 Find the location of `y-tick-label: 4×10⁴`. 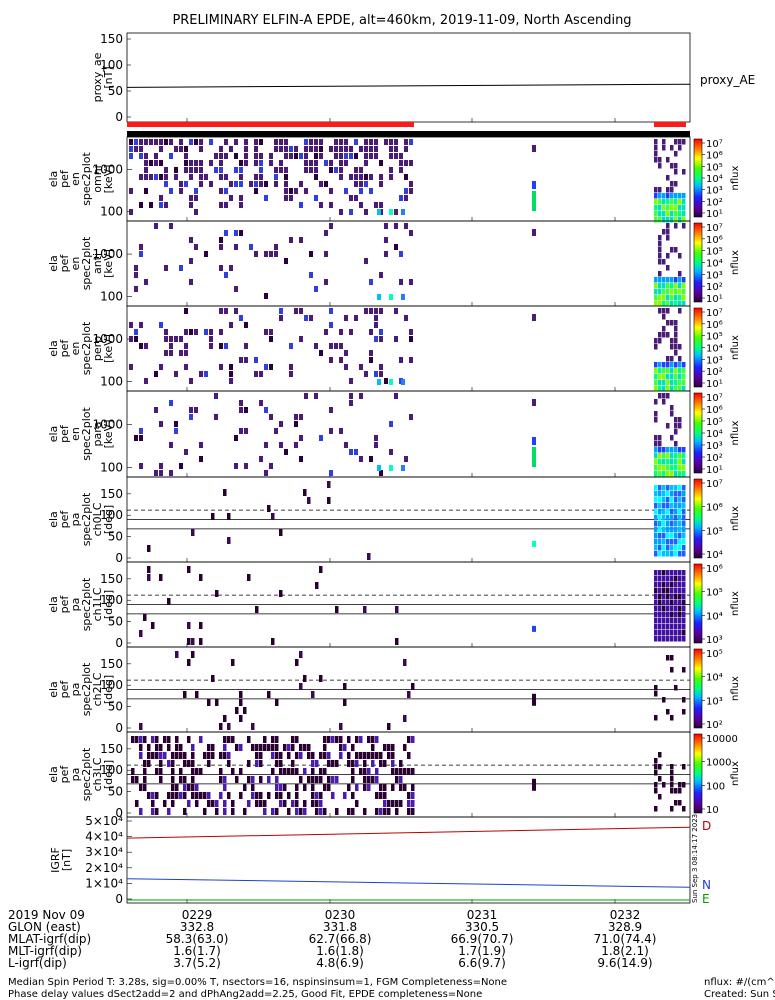

y-tick-label: 4×10⁴ is located at coordinates (104, 837).